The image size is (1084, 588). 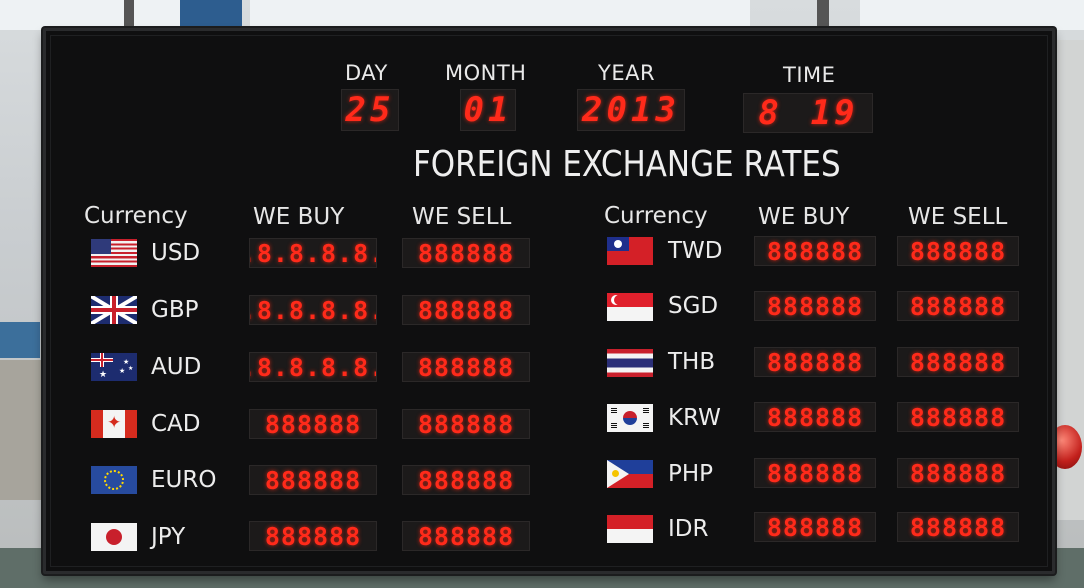 What do you see at coordinates (688, 529) in the screenshot?
I see `currency-code: IDR` at bounding box center [688, 529].